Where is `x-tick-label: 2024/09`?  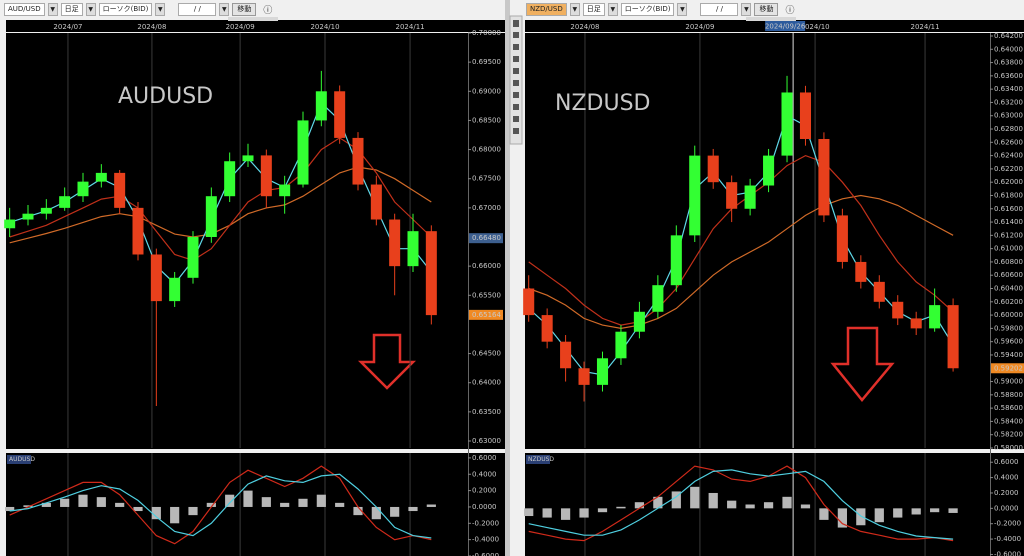
x-tick-label: 2024/09 is located at coordinates (699, 27).